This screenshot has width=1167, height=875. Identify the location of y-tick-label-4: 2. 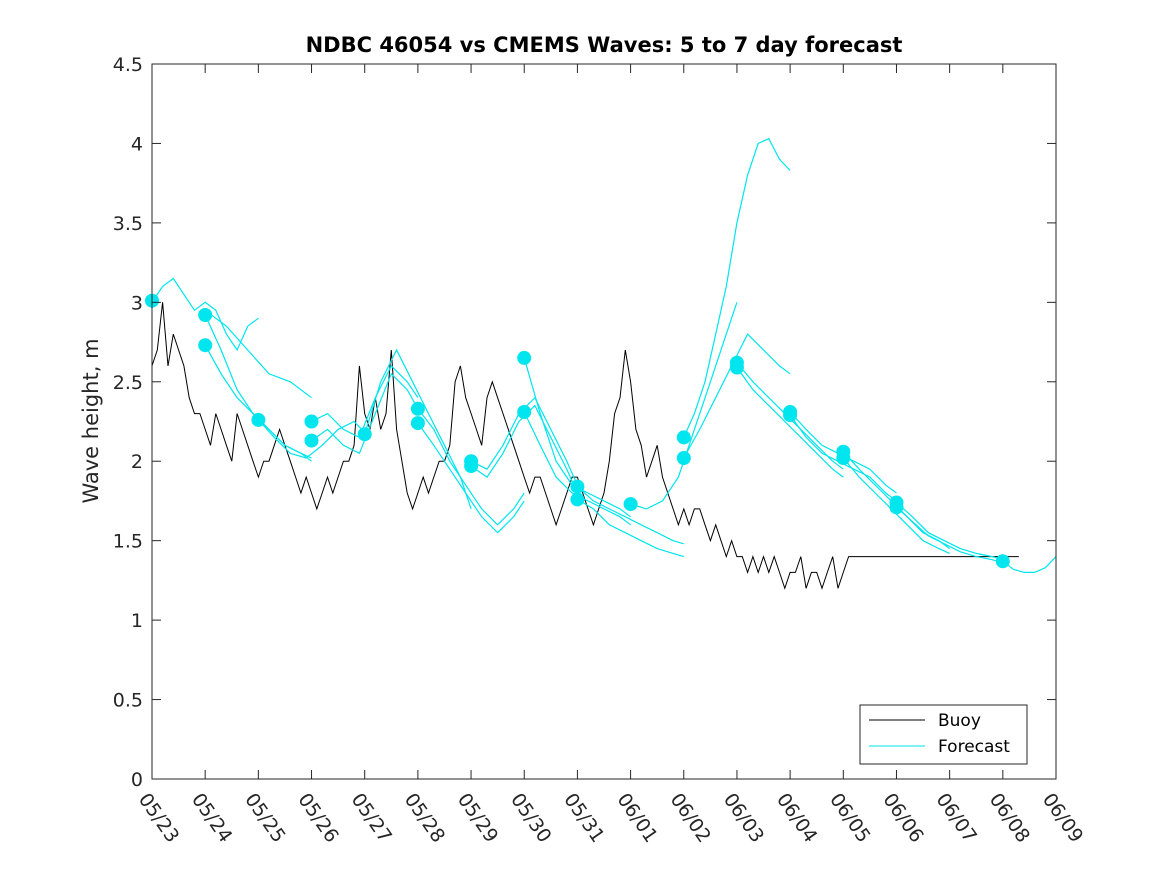
(137, 462).